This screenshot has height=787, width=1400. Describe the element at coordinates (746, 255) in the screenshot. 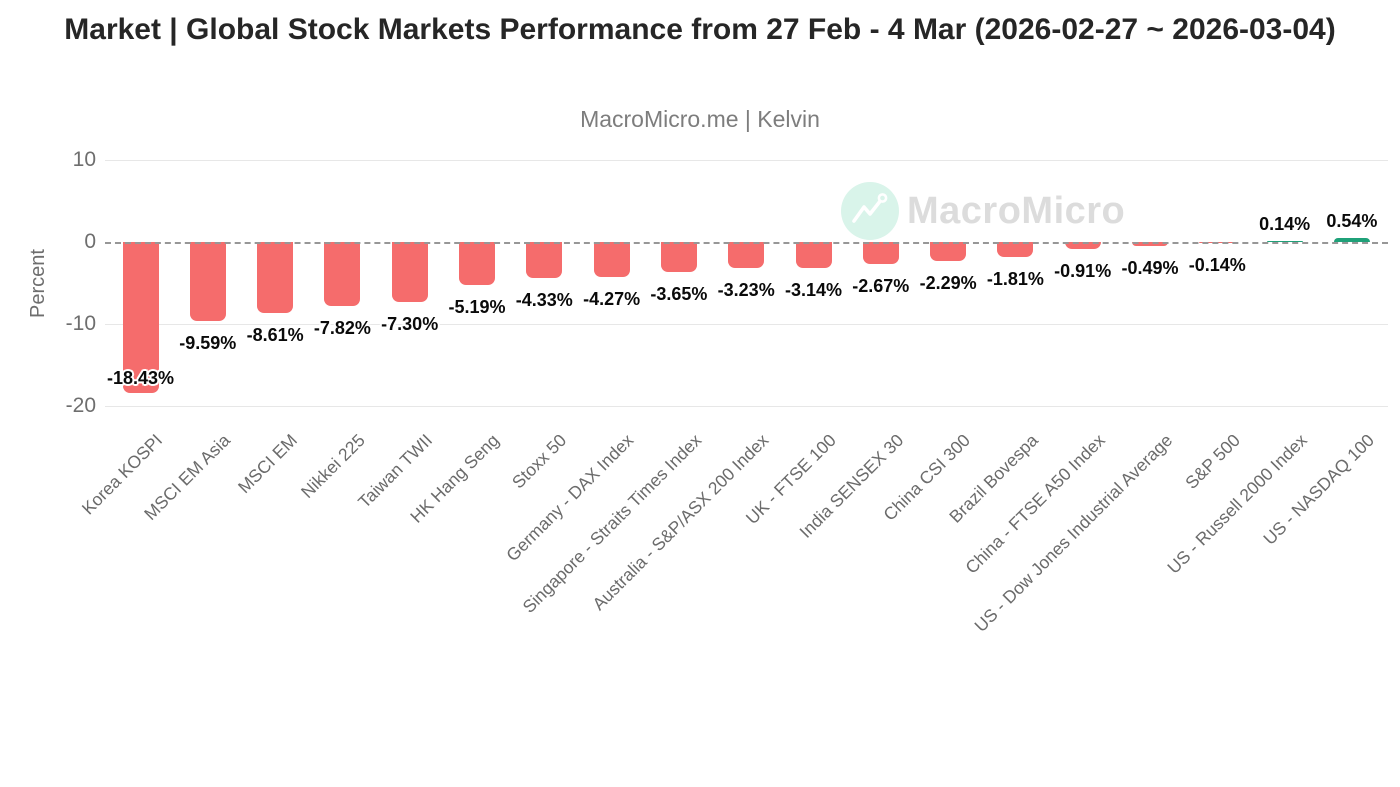

I see `bar-australia-s-p-asx-200-index` at that location.